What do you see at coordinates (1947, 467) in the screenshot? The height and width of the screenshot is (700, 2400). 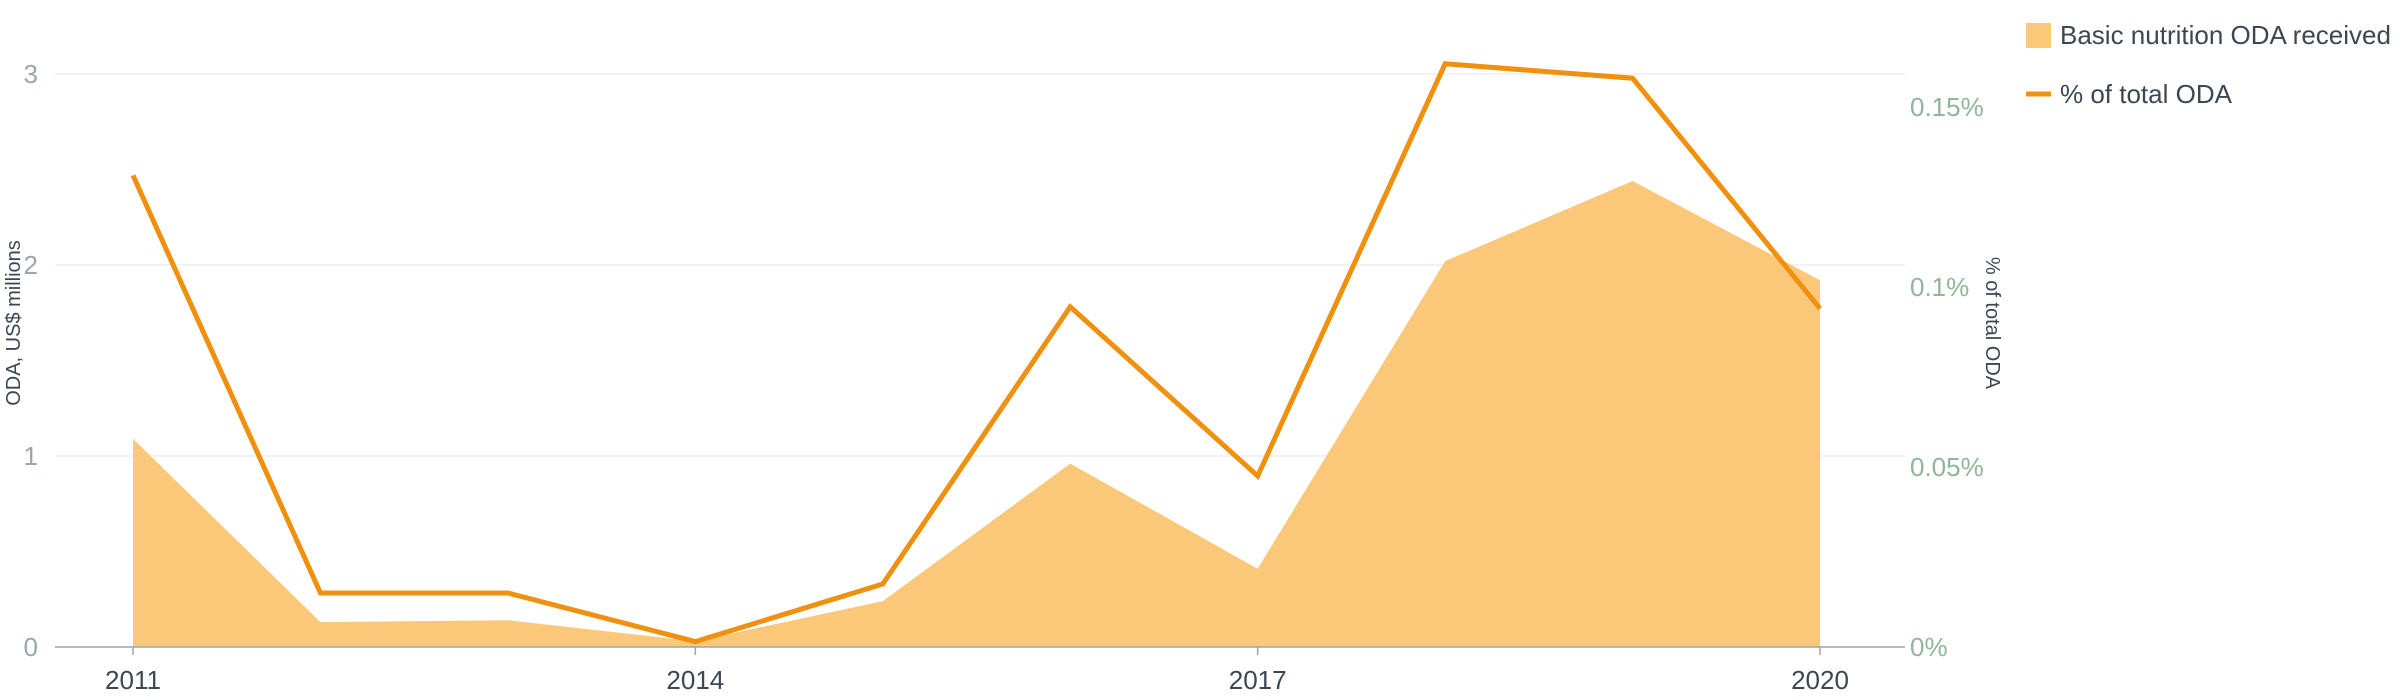 I see `y-right-tick-label: 0.05%` at bounding box center [1947, 467].